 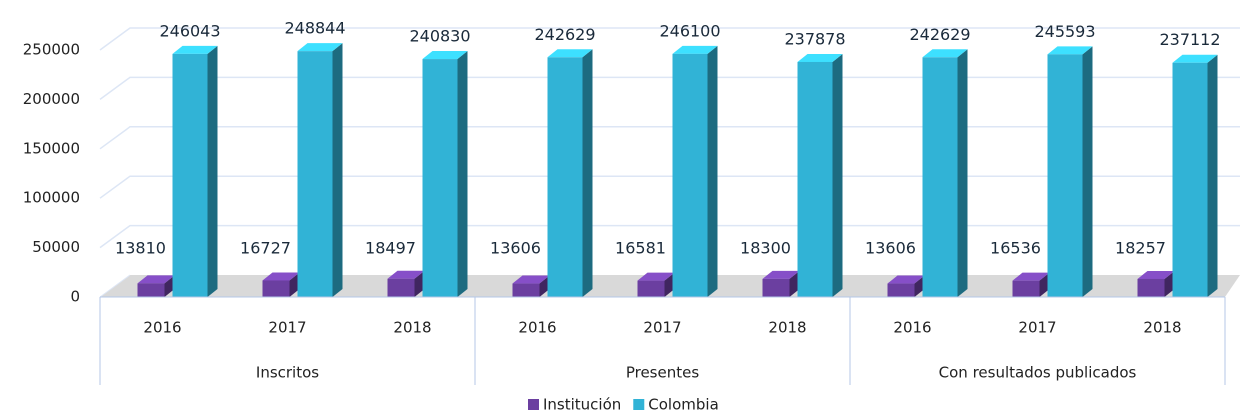 I want to click on data-label: 18300, so click(x=765, y=248).